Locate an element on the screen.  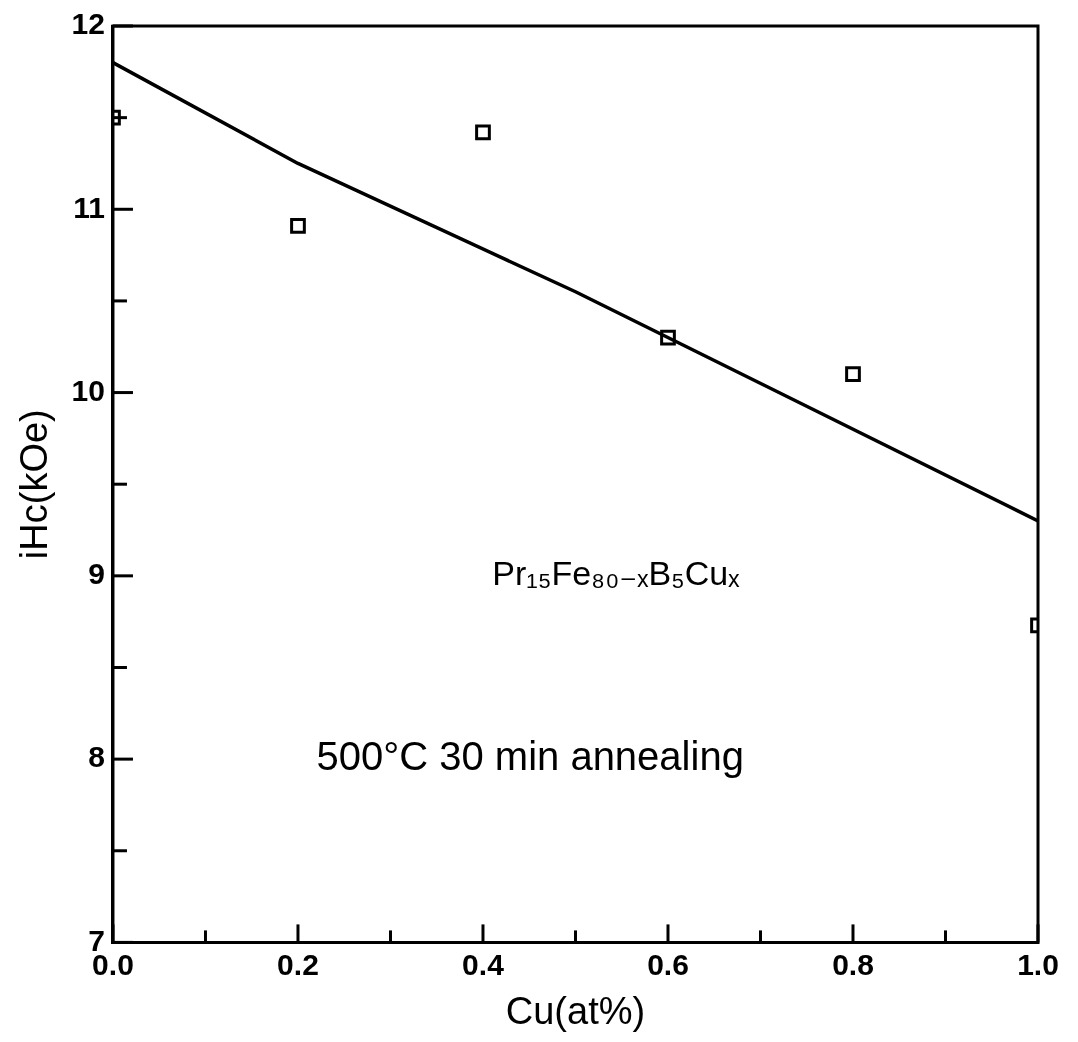
x-tick-label: 0.2 is located at coordinates (298, 964).